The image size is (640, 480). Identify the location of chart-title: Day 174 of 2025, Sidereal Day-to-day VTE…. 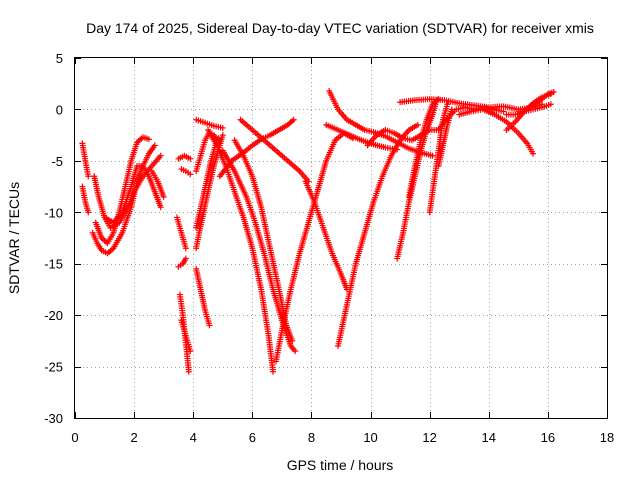
(340, 28).